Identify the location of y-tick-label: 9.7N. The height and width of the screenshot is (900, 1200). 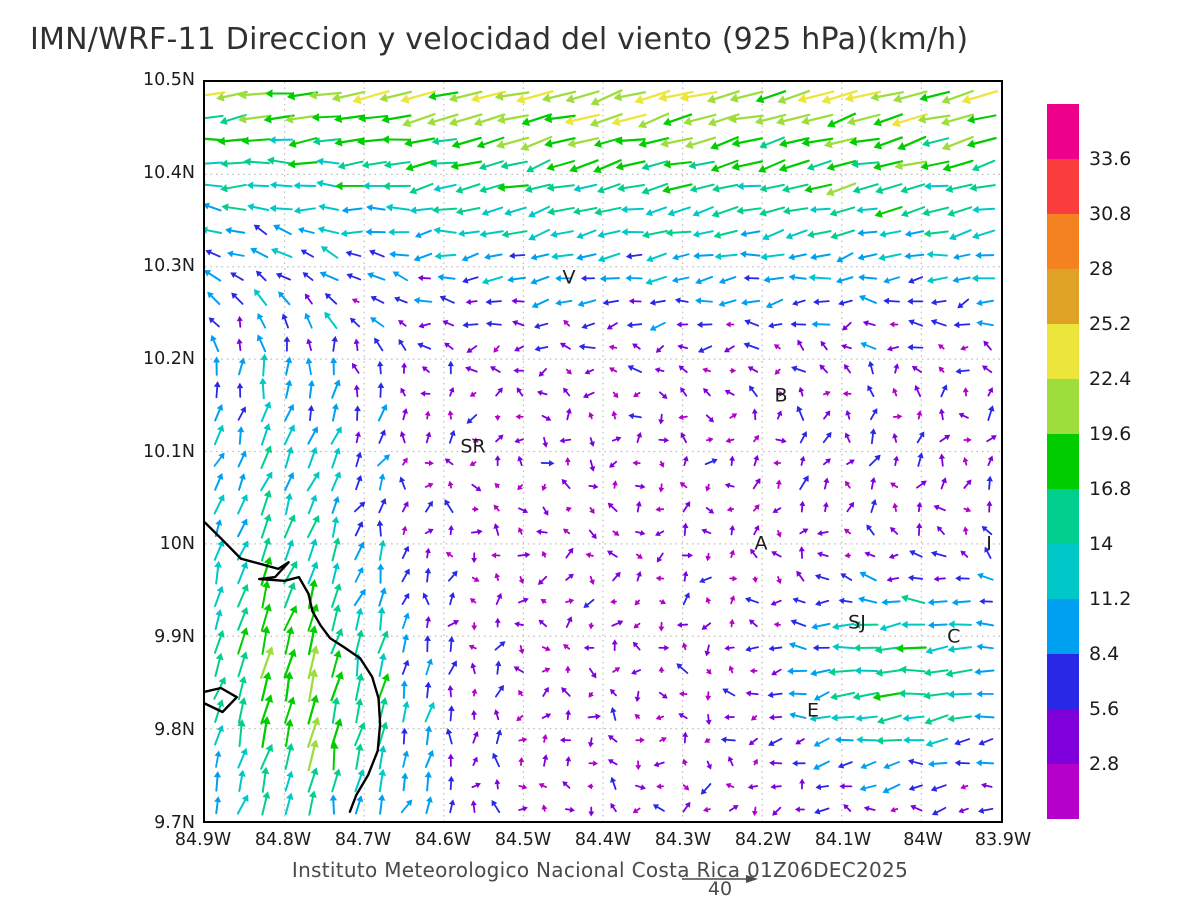
(174, 823).